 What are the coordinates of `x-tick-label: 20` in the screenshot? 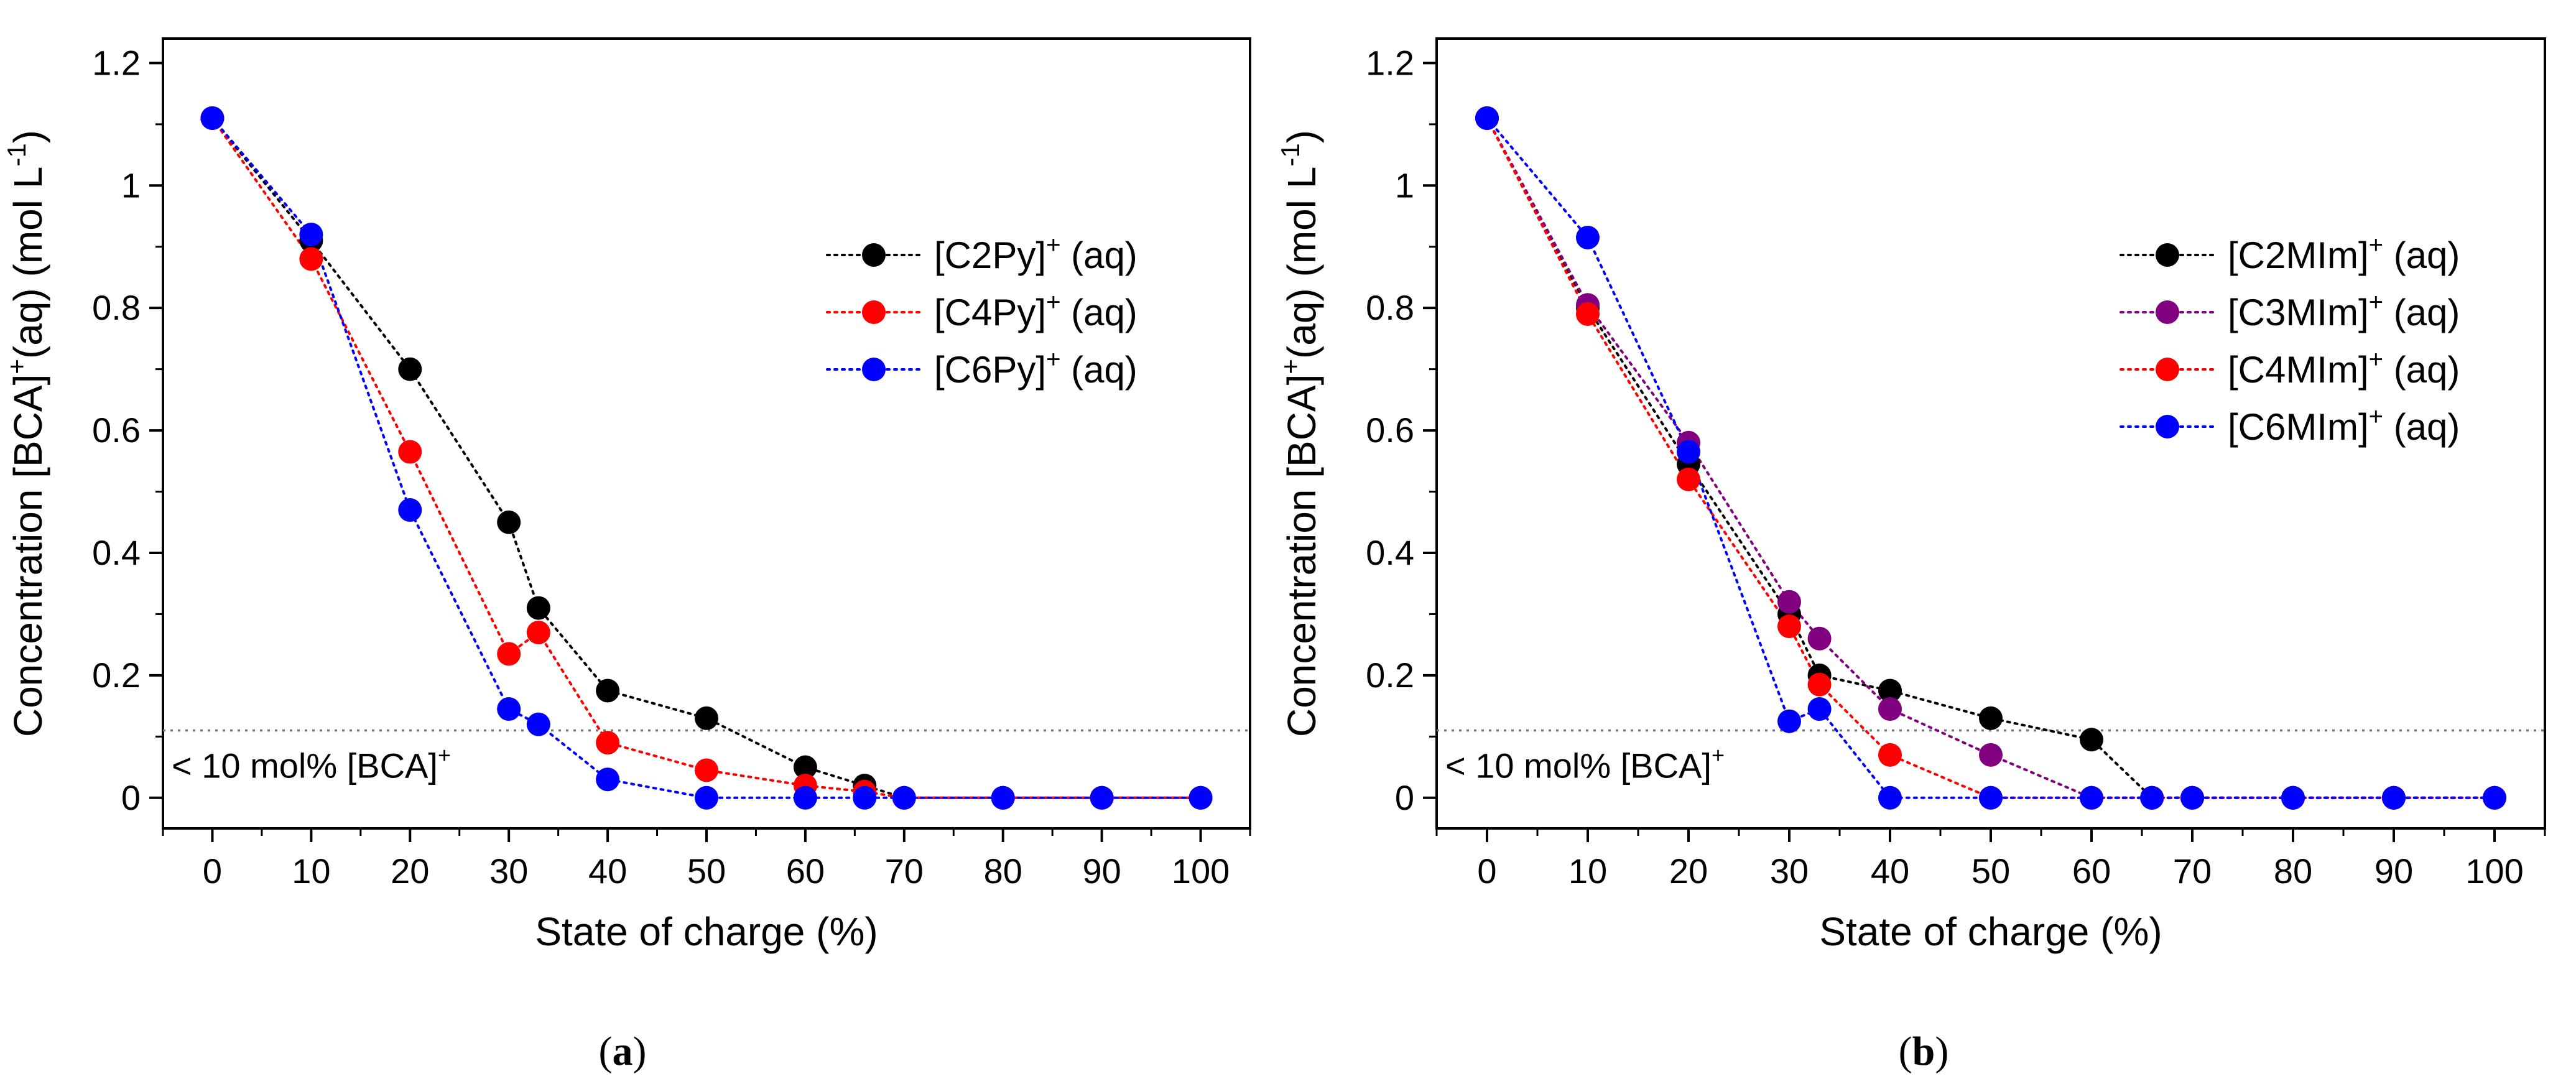 It's located at (410, 871).